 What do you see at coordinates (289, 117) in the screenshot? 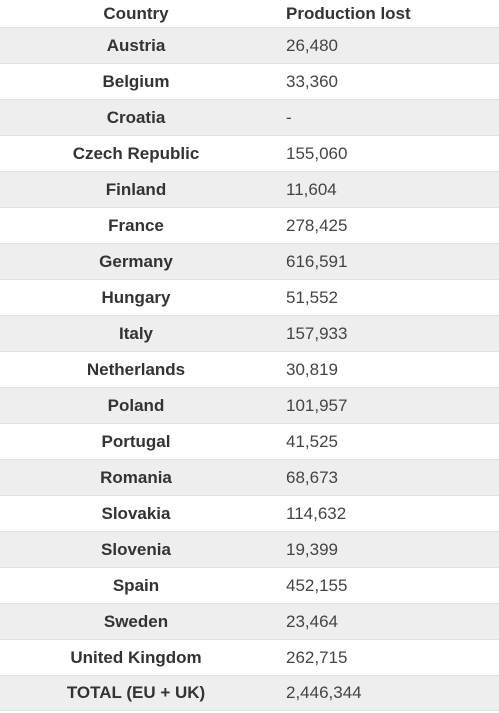
I see `production-lost-cell: -` at bounding box center [289, 117].